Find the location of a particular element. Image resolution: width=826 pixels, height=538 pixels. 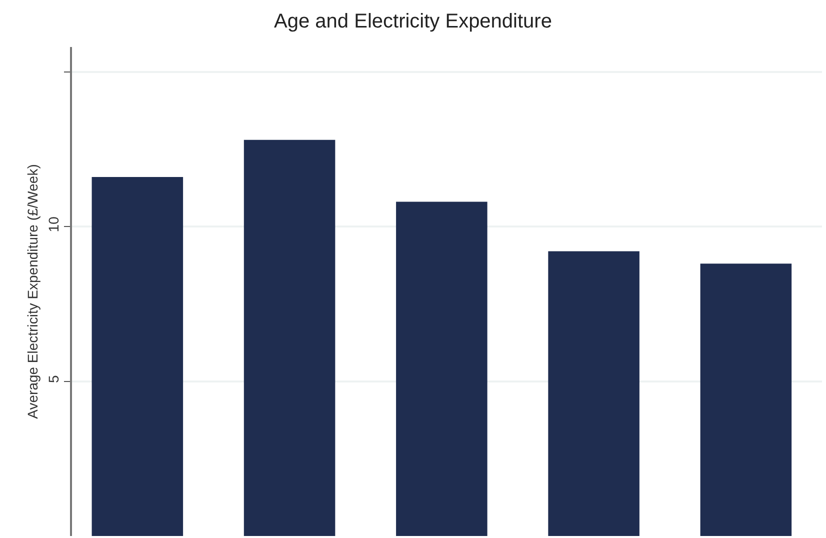

y-axis-title: Average Electricity Expenditure (£/Week) is located at coordinates (32, 291).